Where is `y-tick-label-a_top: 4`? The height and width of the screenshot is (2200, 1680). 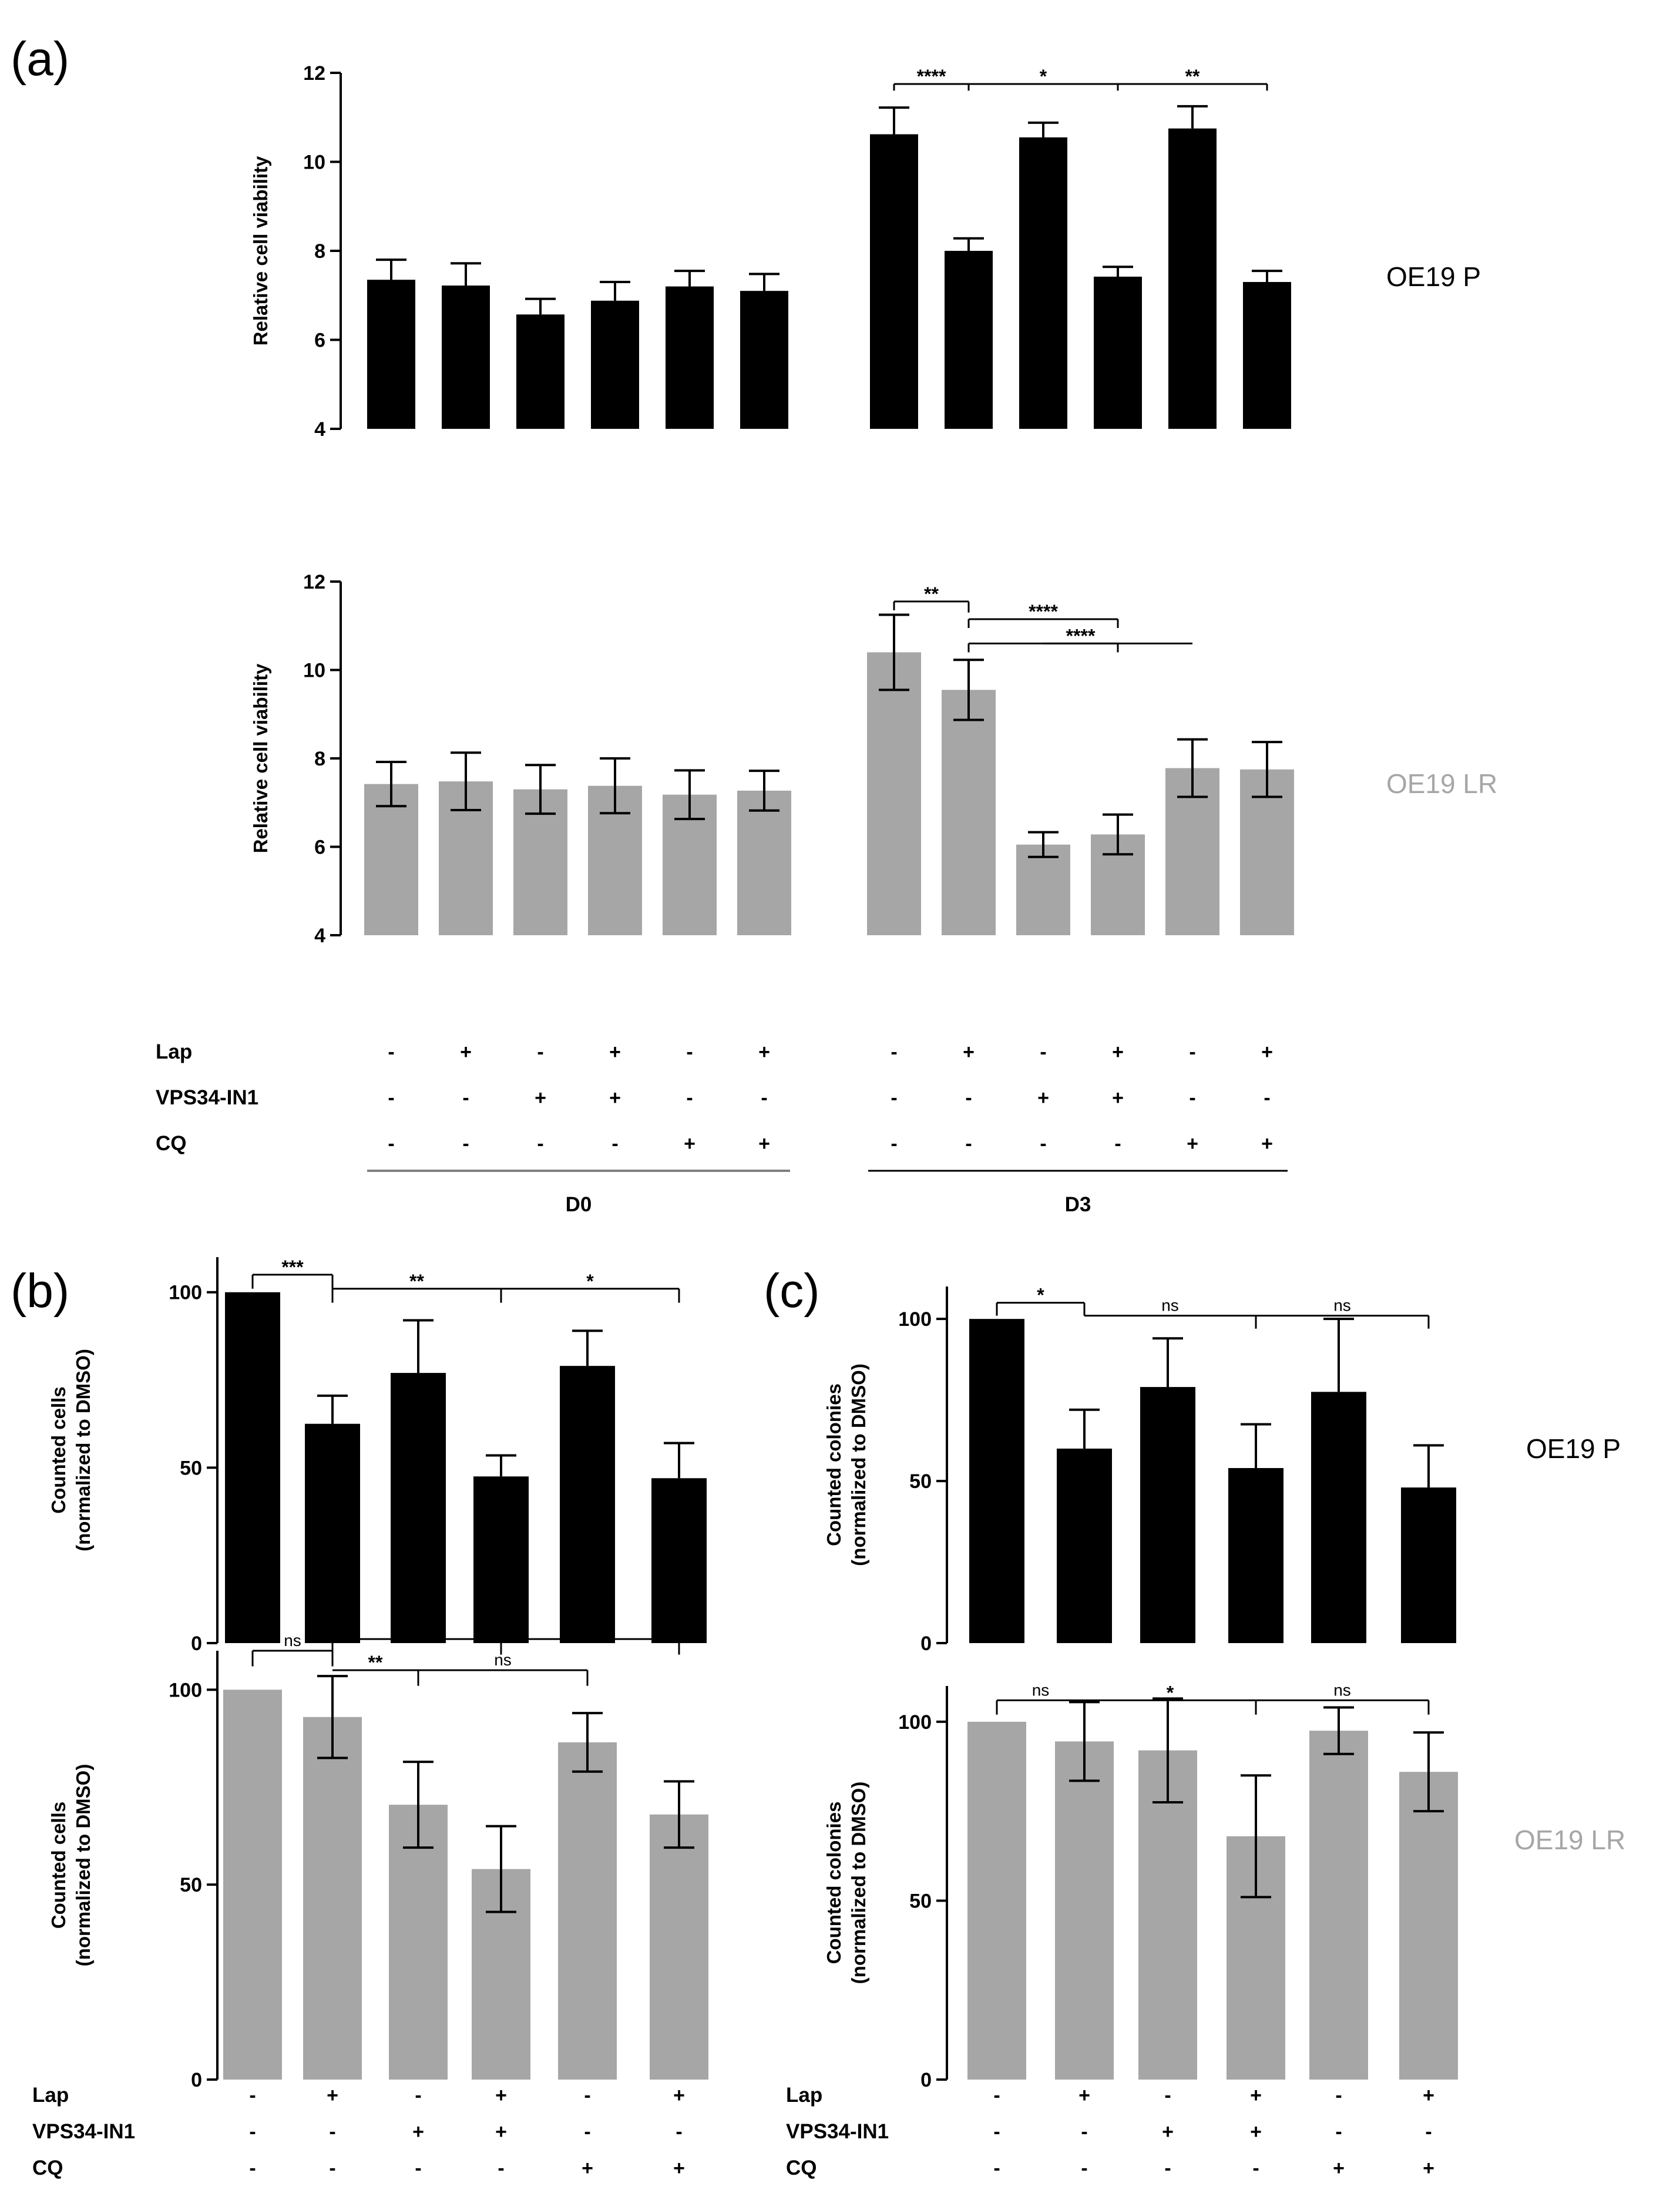 y-tick-label-a_top: 4 is located at coordinates (319, 430).